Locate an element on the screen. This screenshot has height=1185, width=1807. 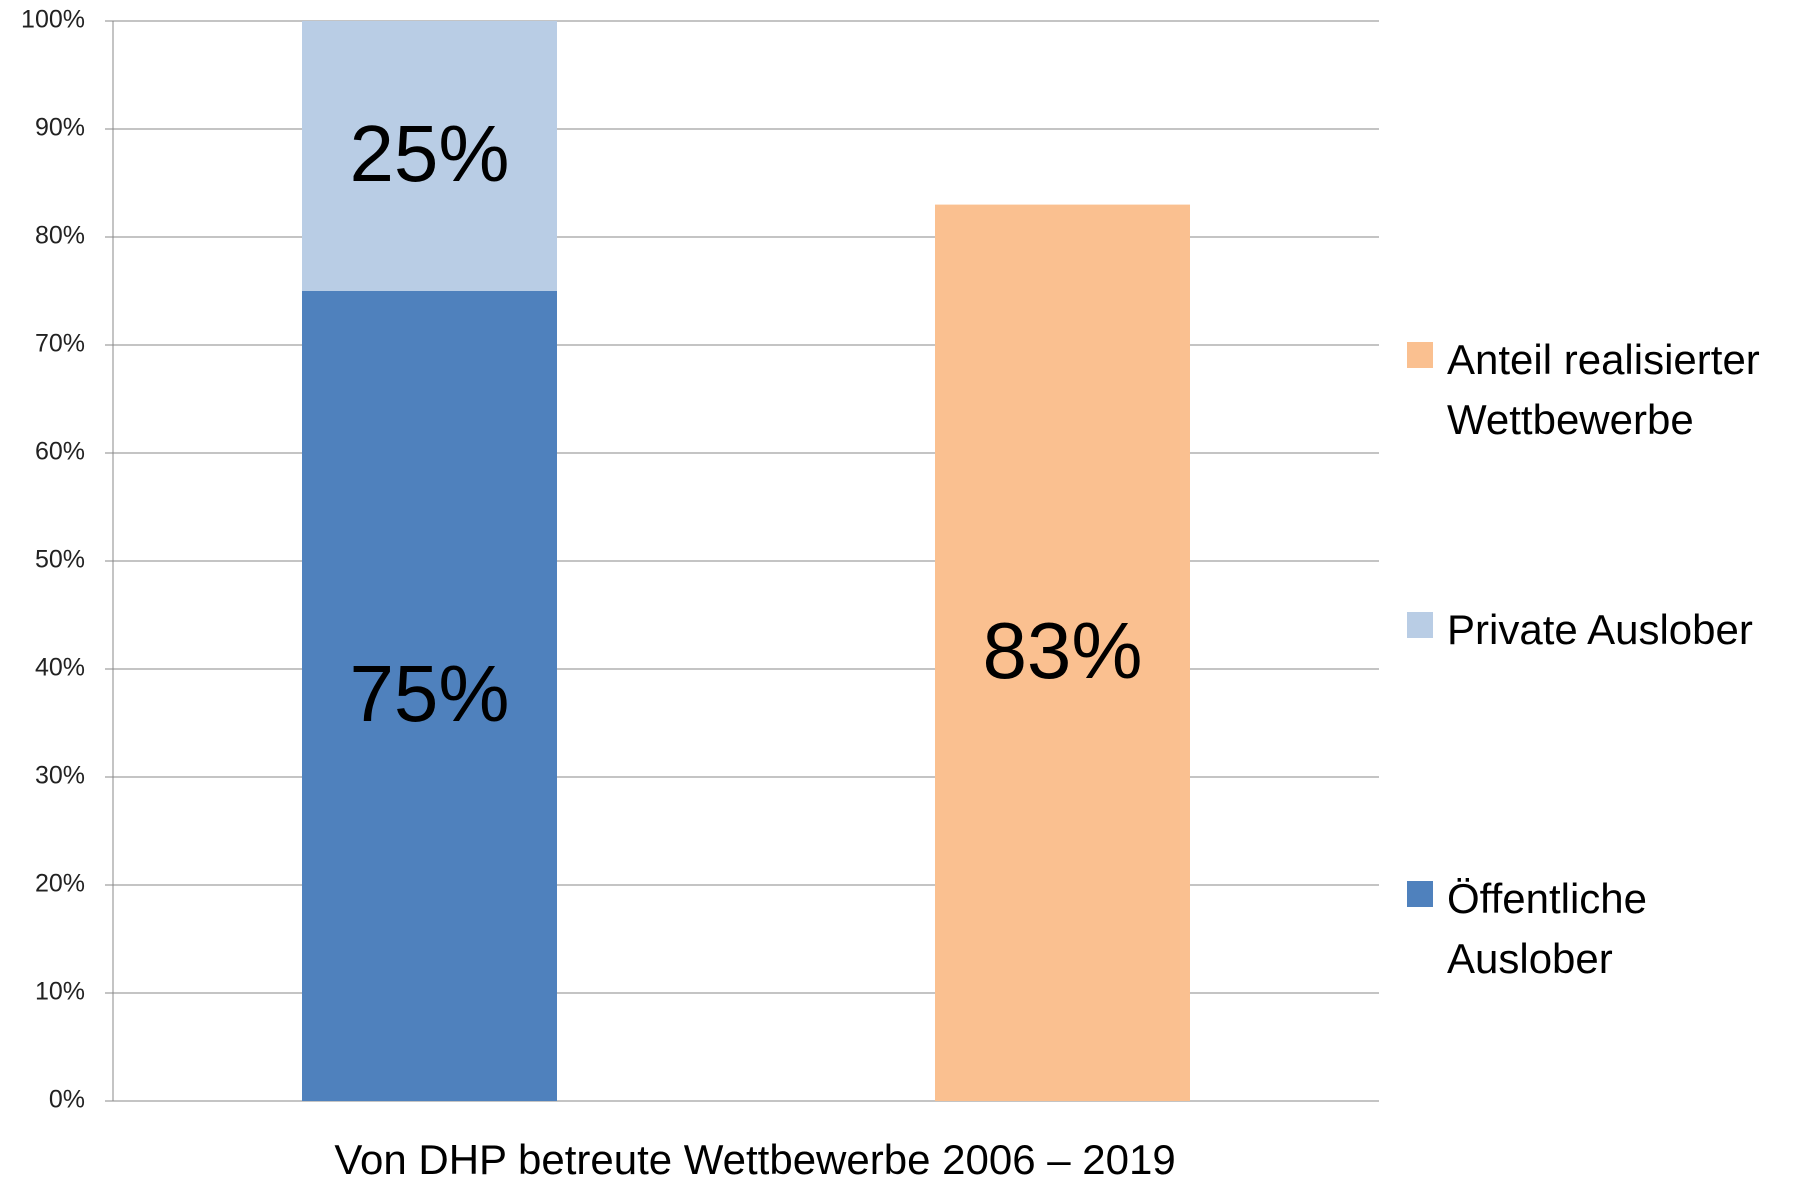
legend-label: Private Auslober is located at coordinates (1600, 629).